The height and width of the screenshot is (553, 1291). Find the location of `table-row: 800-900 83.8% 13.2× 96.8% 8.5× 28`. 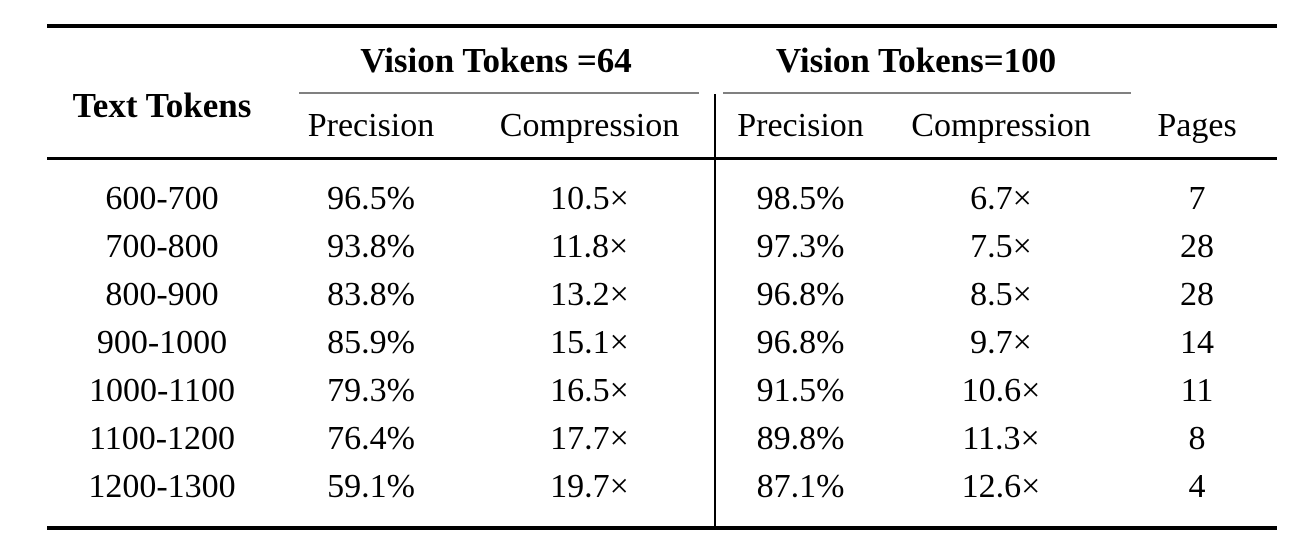

table-row: 800-900 83.8% 13.2× 96.8% 8.5× 28 is located at coordinates (662, 295).